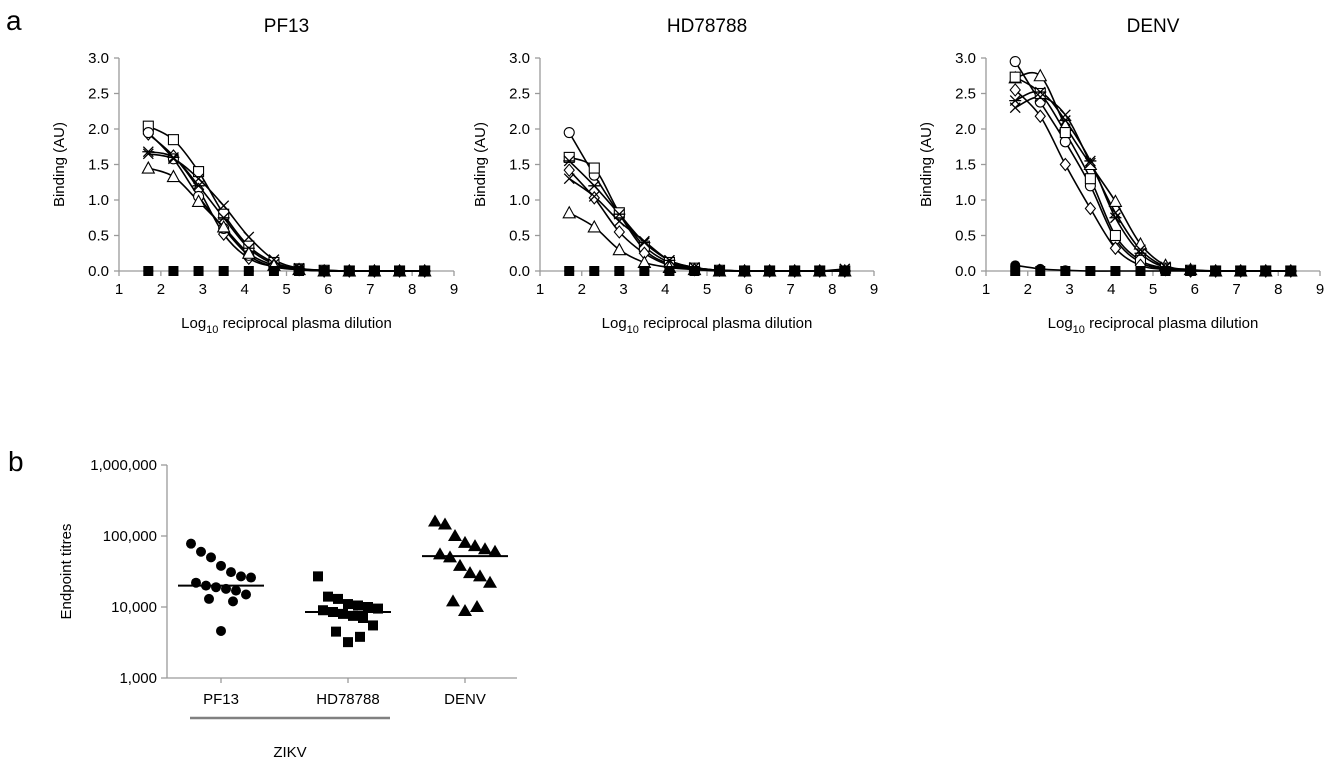 This screenshot has height=764, width=1341. I want to click on y-tick-label: 1,000, so click(138, 678).